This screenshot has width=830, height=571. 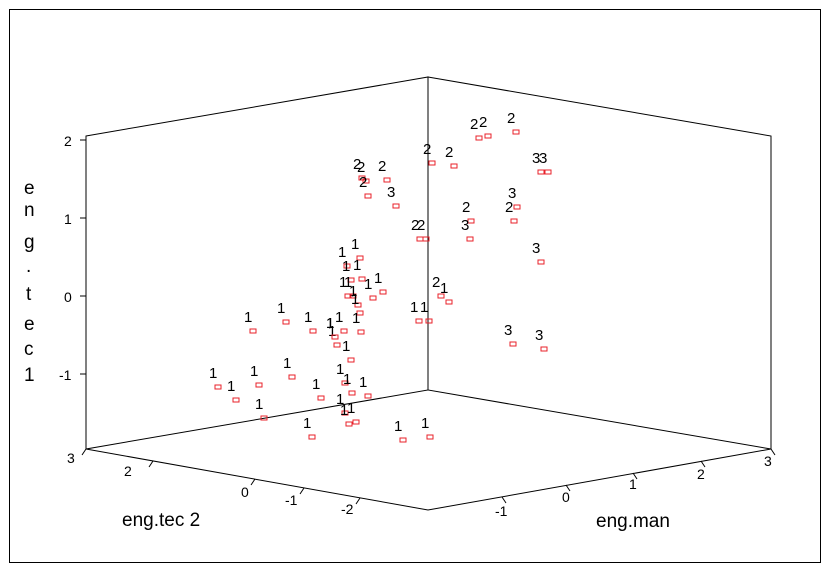 What do you see at coordinates (428, 479) in the screenshot?
I see `floor-front-edges` at bounding box center [428, 479].